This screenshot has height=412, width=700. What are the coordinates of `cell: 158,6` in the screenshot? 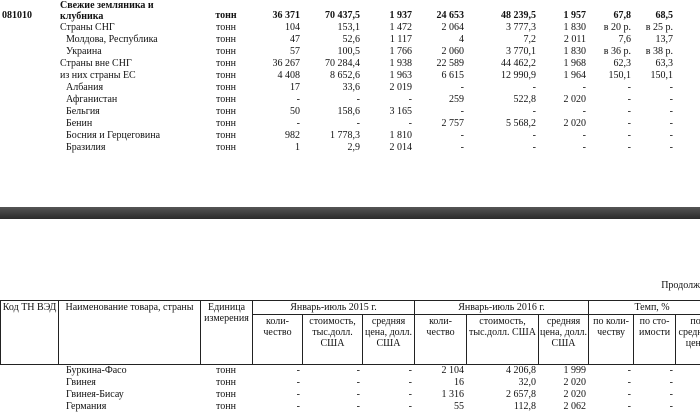 It's located at (349, 111).